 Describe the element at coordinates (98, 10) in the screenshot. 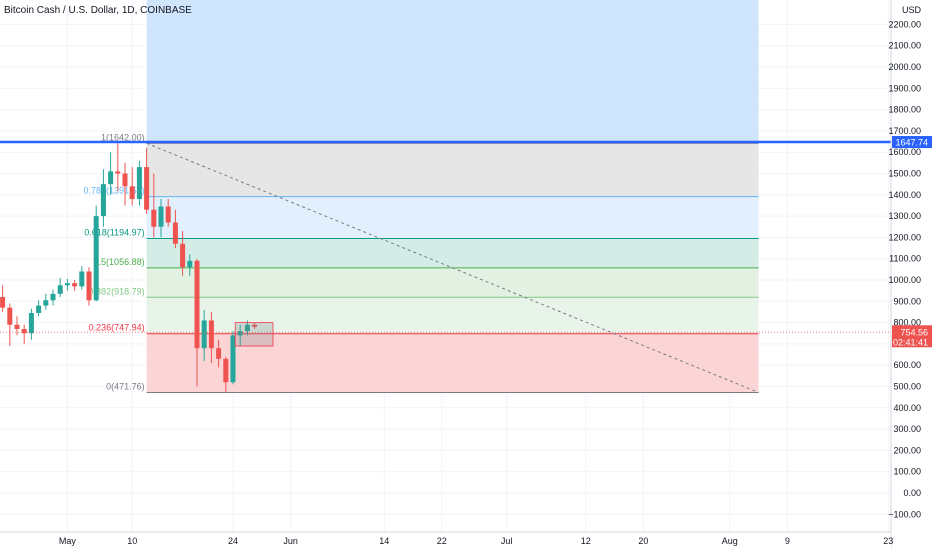

I see `symbol-title: Bitcoin Cash / U.S. Dollar, 1D, COINBASE` at that location.